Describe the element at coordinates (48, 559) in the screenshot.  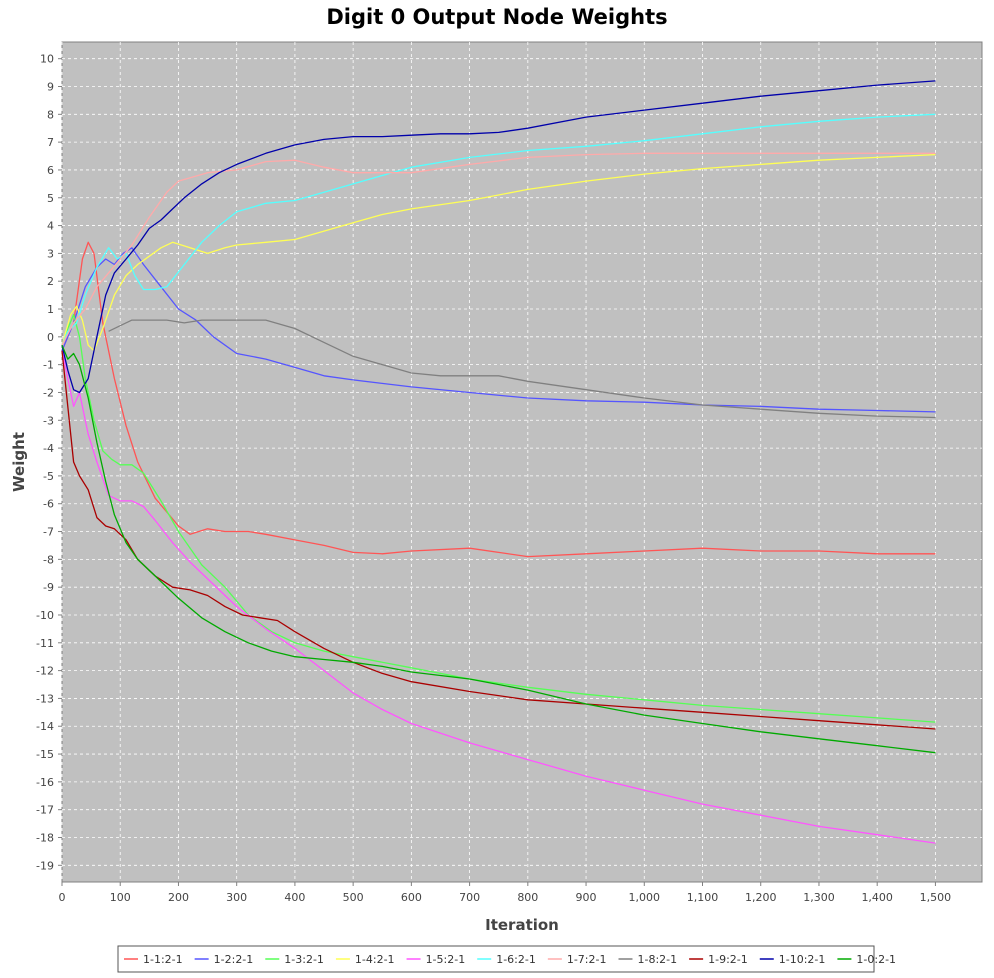
I see `y-tick-label: -8` at that location.